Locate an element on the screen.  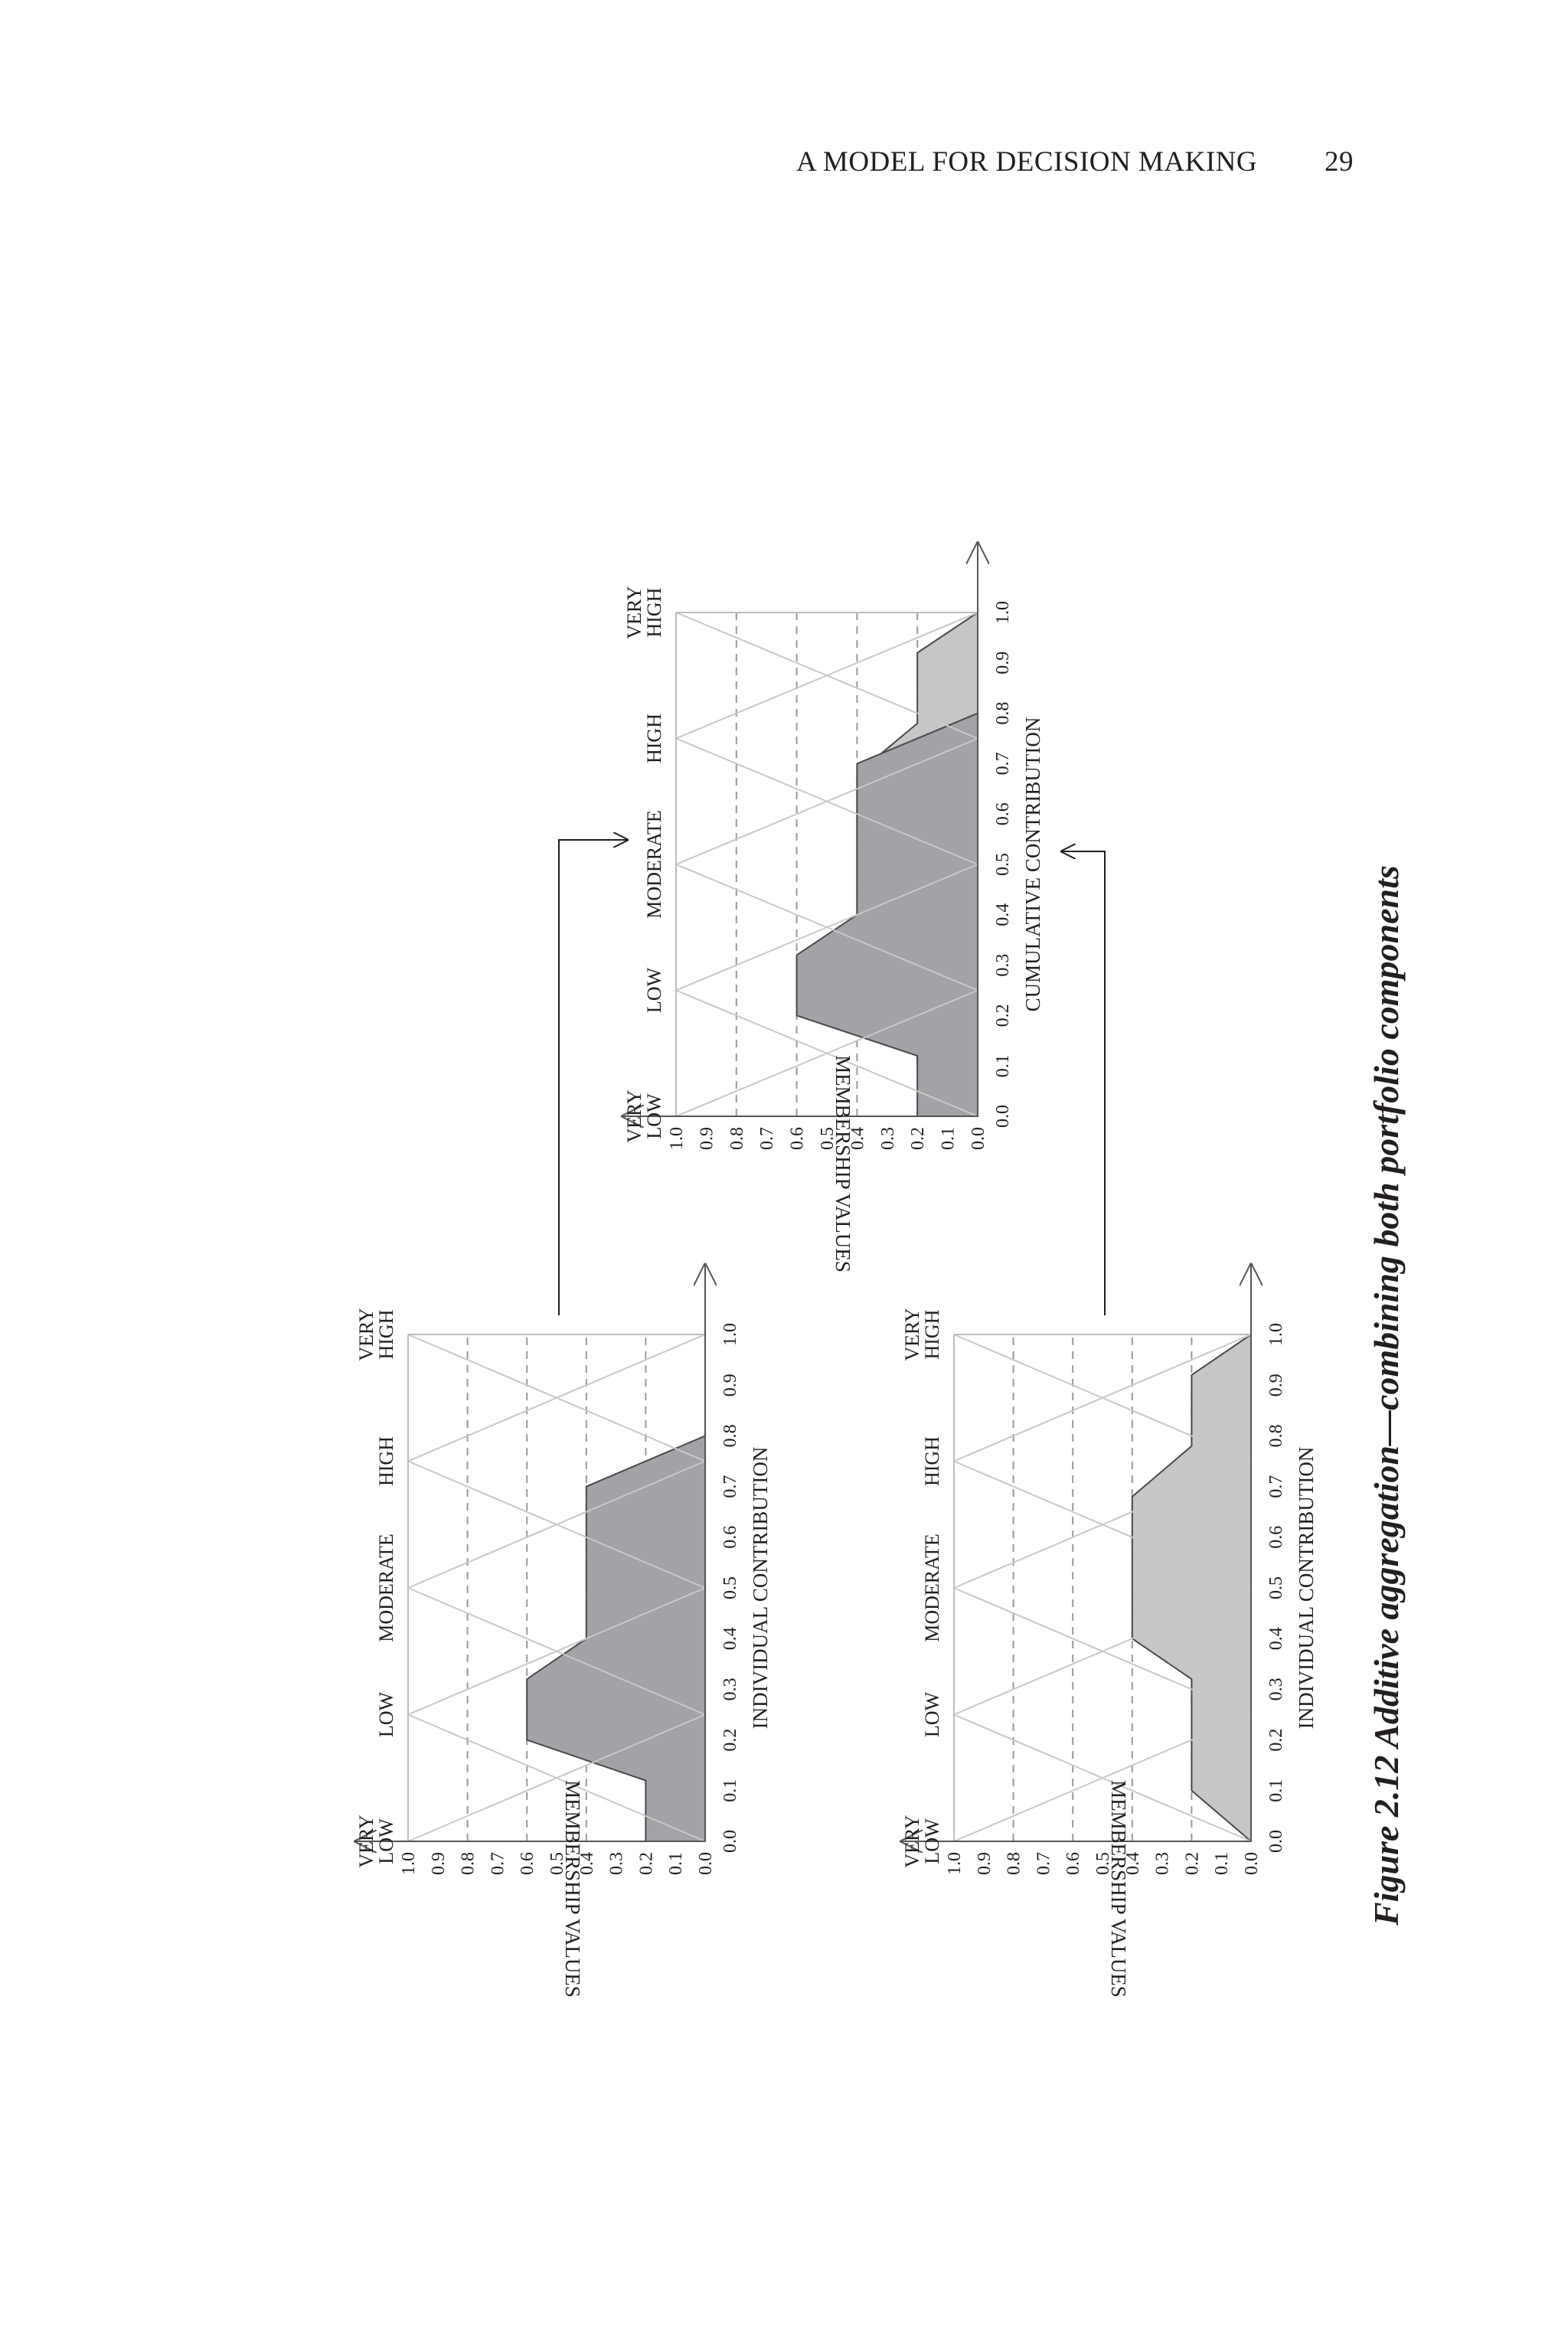
connector-arrow-top is located at coordinates (593, 1077).